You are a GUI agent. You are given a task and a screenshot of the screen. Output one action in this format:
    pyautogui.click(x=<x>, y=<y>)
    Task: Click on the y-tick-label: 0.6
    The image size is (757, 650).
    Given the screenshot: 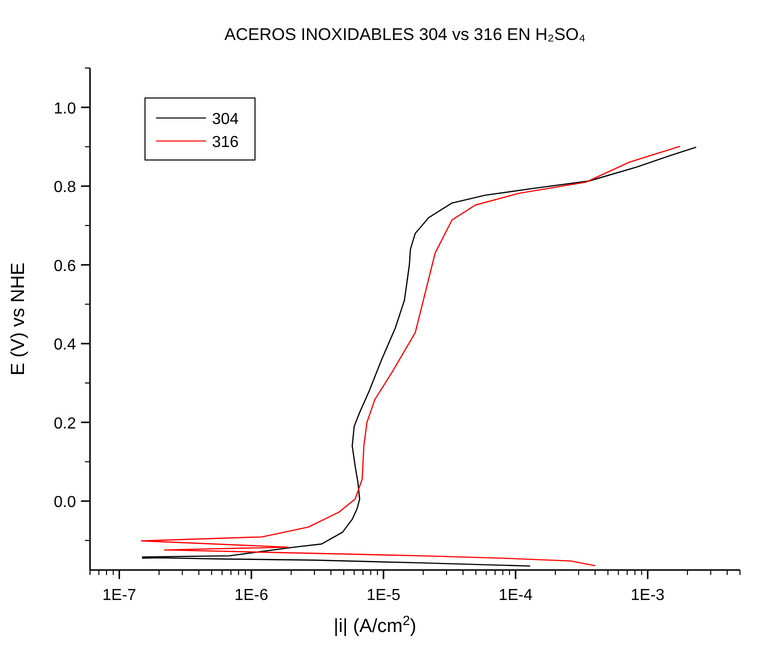 What is the action you would take?
    pyautogui.click(x=65, y=266)
    